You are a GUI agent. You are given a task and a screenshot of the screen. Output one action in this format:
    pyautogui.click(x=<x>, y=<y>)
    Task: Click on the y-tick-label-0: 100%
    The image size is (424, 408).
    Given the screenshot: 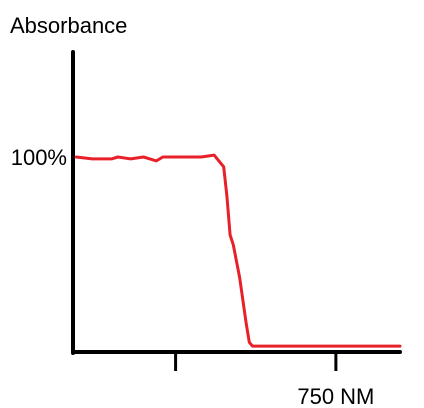 What is the action you would take?
    pyautogui.click(x=39, y=157)
    